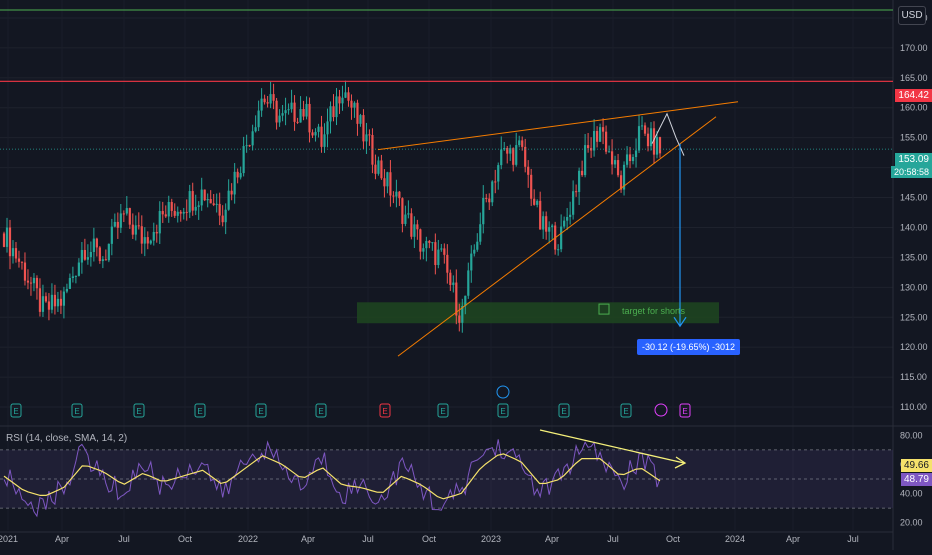 This screenshot has height=555, width=932. What do you see at coordinates (914, 257) in the screenshot?
I see `price-tick-label: 135.00` at bounding box center [914, 257].